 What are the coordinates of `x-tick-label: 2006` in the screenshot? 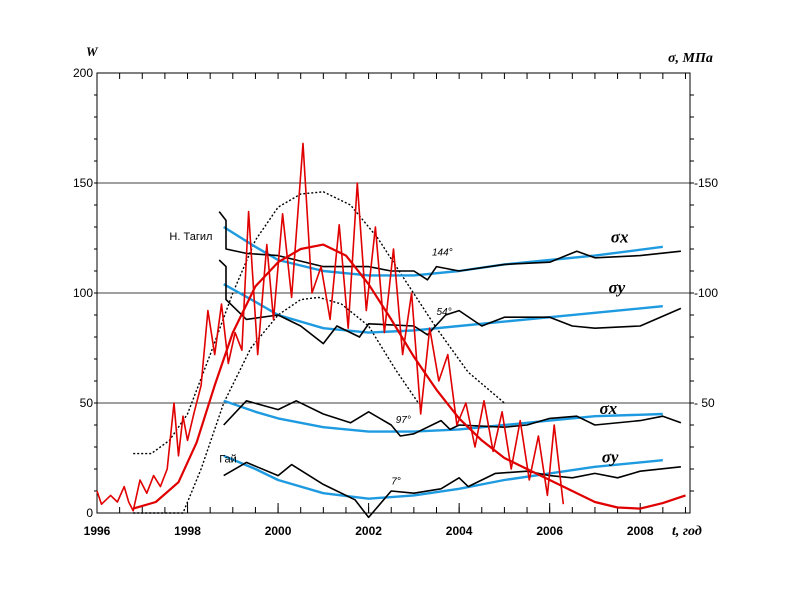 It's located at (549, 531).